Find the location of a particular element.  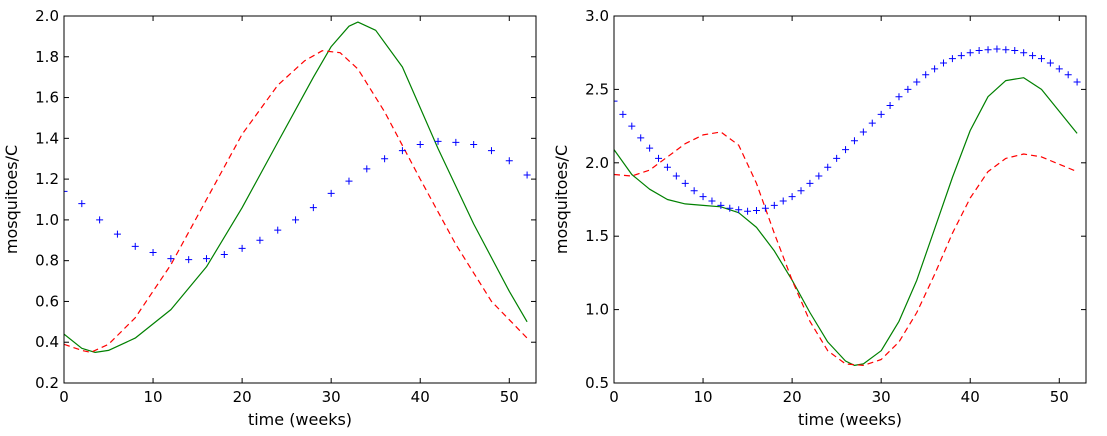

y-tick-label: 1.8 is located at coordinates (47, 57).